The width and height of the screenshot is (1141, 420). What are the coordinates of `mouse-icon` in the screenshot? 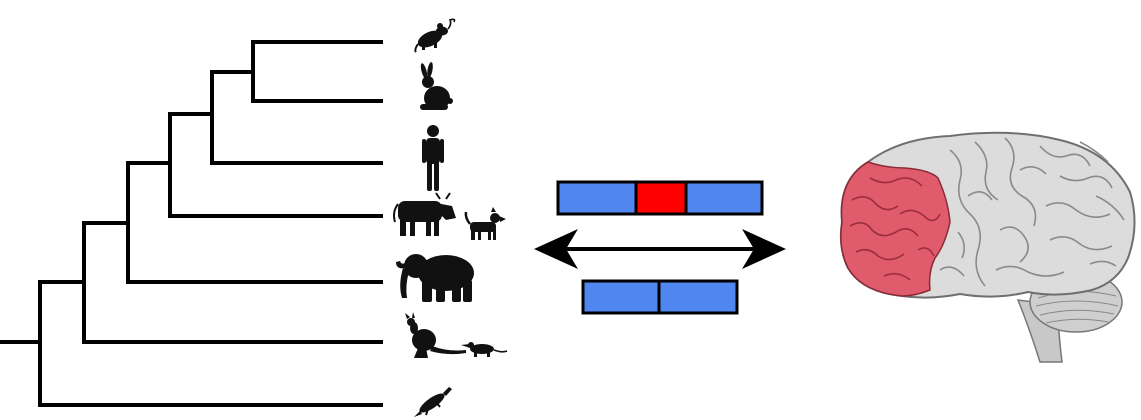 It's located at (435, 35).